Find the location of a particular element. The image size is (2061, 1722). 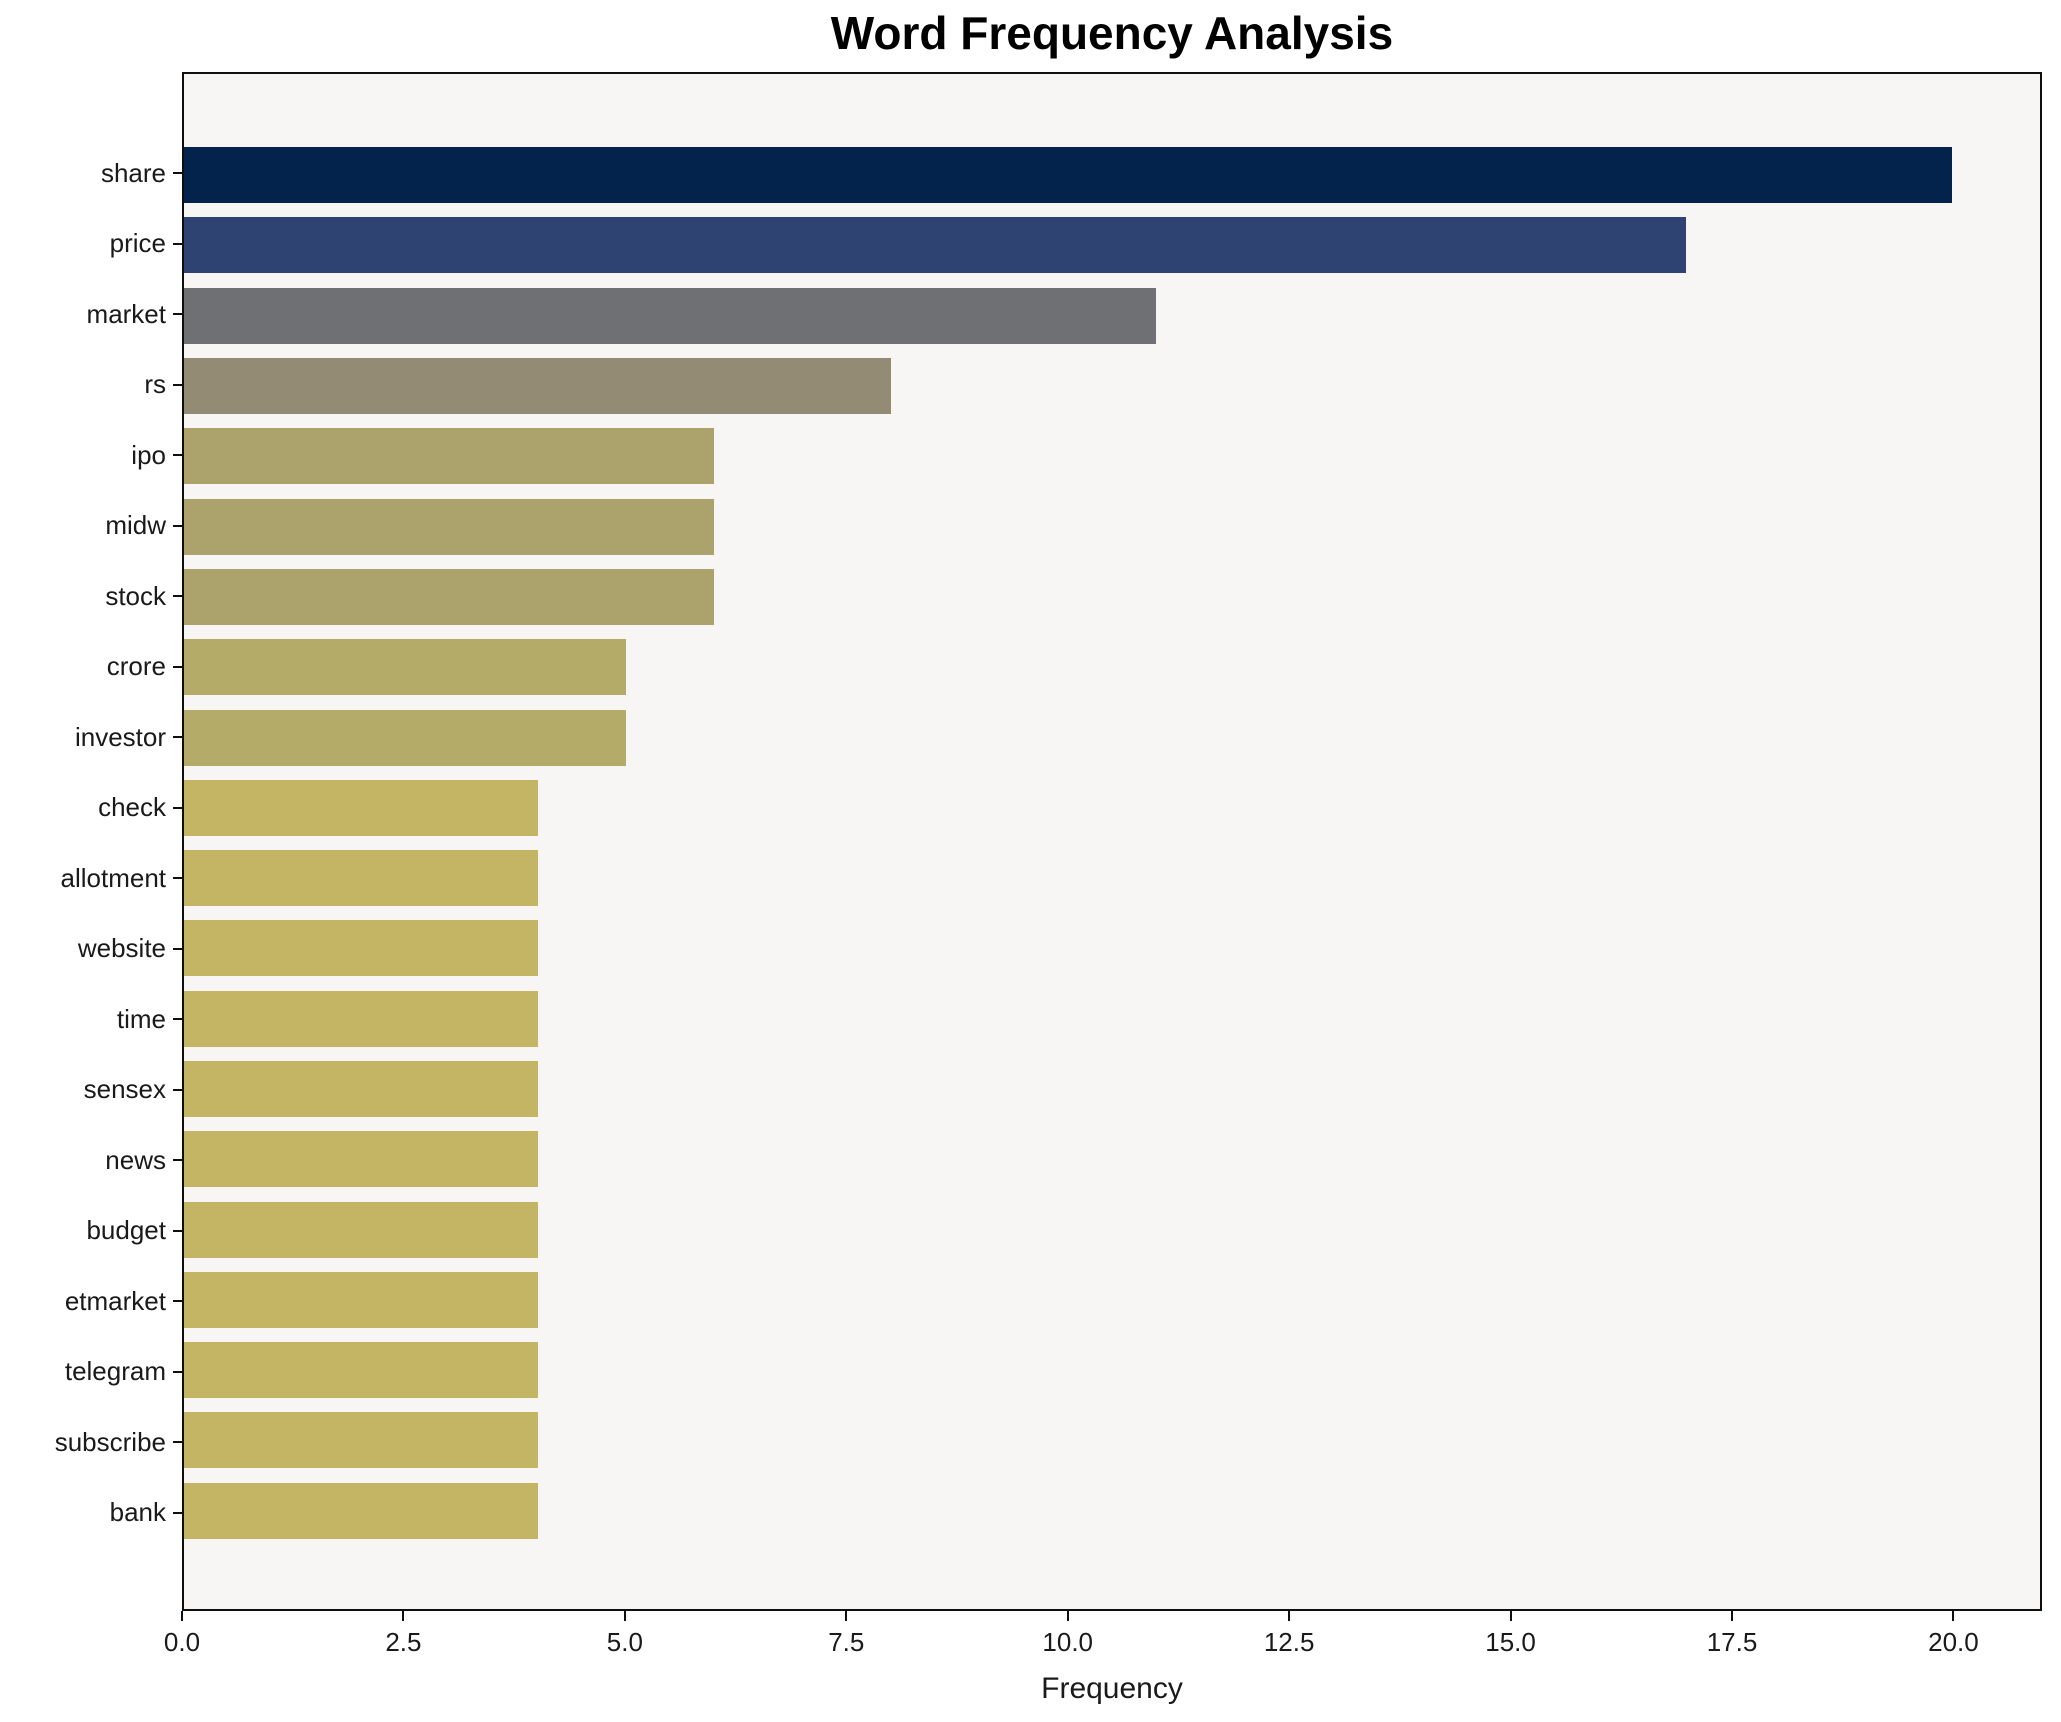

y-tick-row: price is located at coordinates (91, 244).